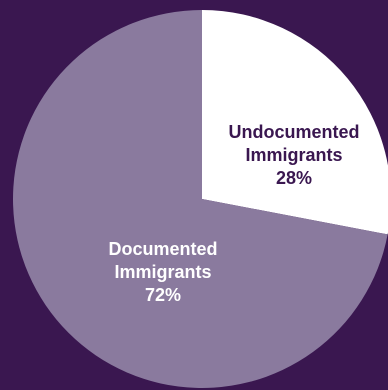 The image size is (388, 390). What do you see at coordinates (163, 295) in the screenshot?
I see `slice-value-label: 72%` at bounding box center [163, 295].